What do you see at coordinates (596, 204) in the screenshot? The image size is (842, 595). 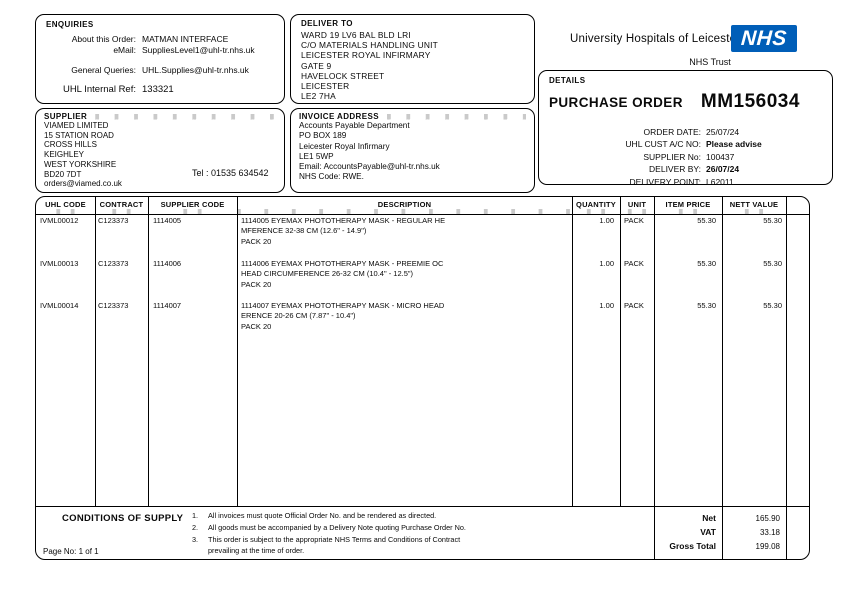 I see `col-header-quantity: QUANTITY` at bounding box center [596, 204].